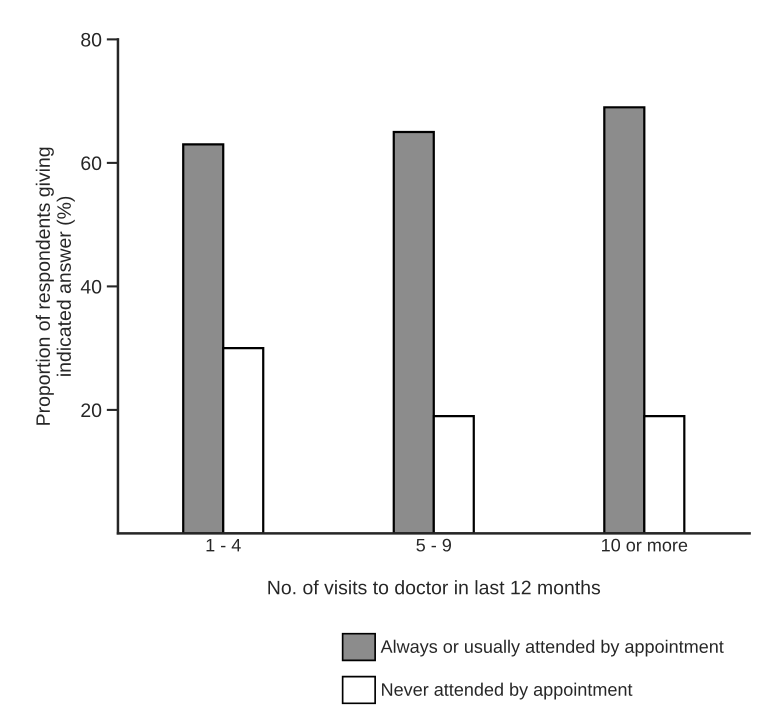 The height and width of the screenshot is (716, 761). What do you see at coordinates (223, 545) in the screenshot?
I see `x-tick-label: 1 - 4` at bounding box center [223, 545].